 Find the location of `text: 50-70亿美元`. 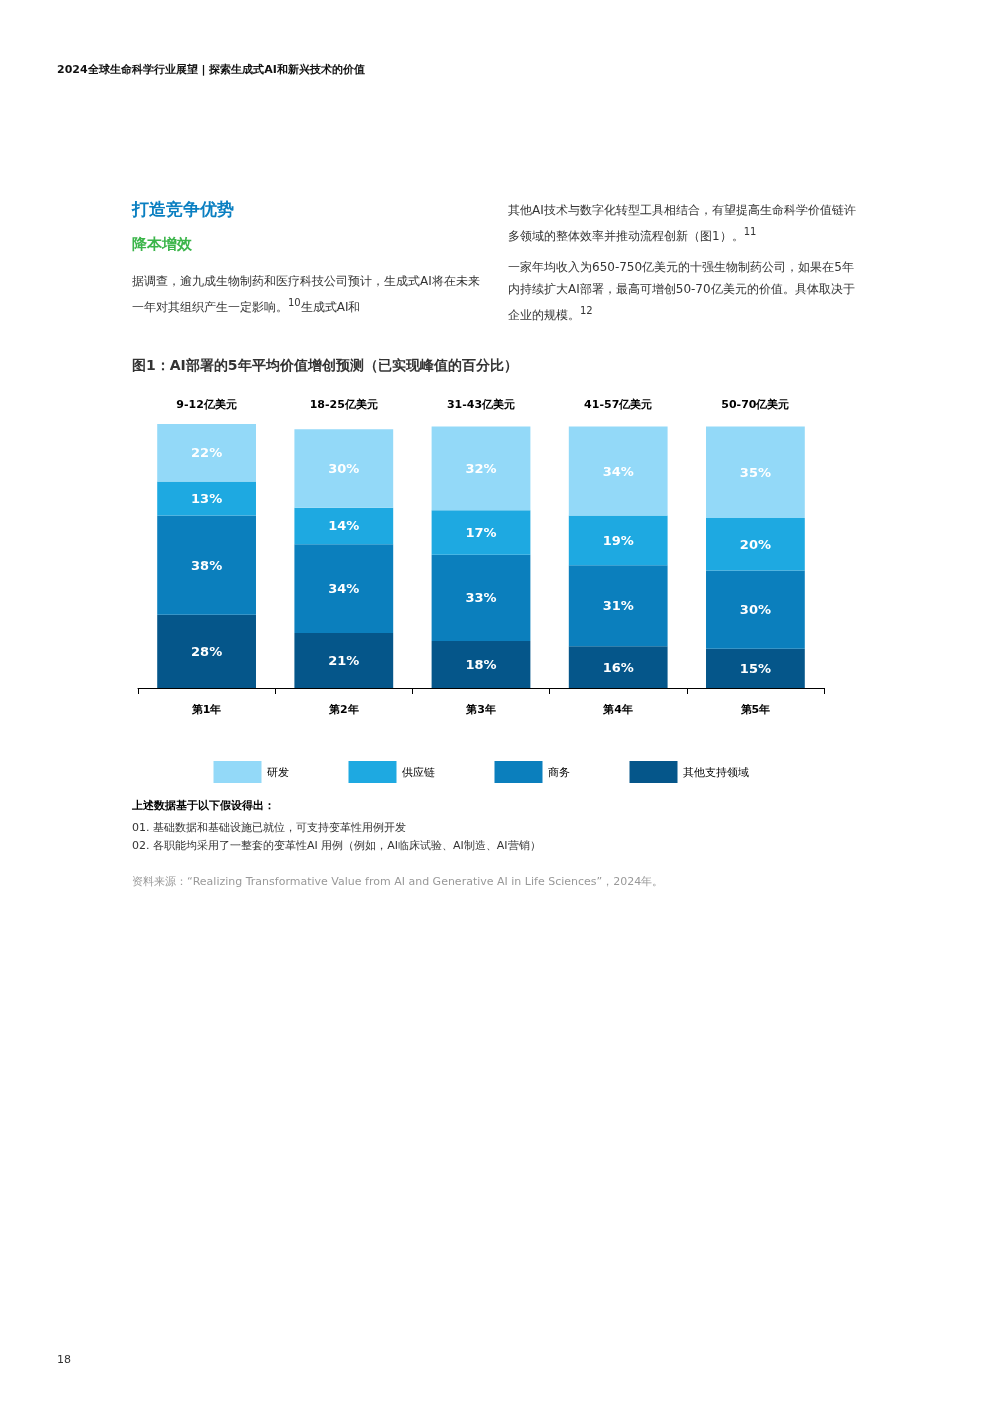

text: 50-70亿美元 is located at coordinates (755, 404).